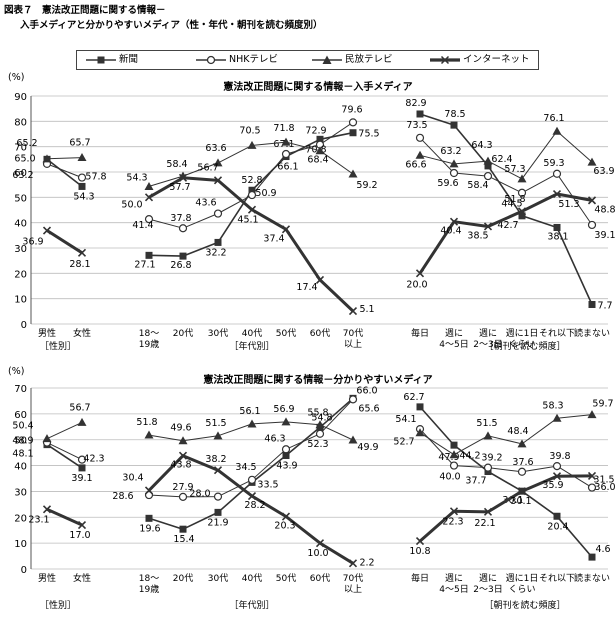 The image size is (615, 618). I want to click on data-label: 64.3, so click(481, 145).